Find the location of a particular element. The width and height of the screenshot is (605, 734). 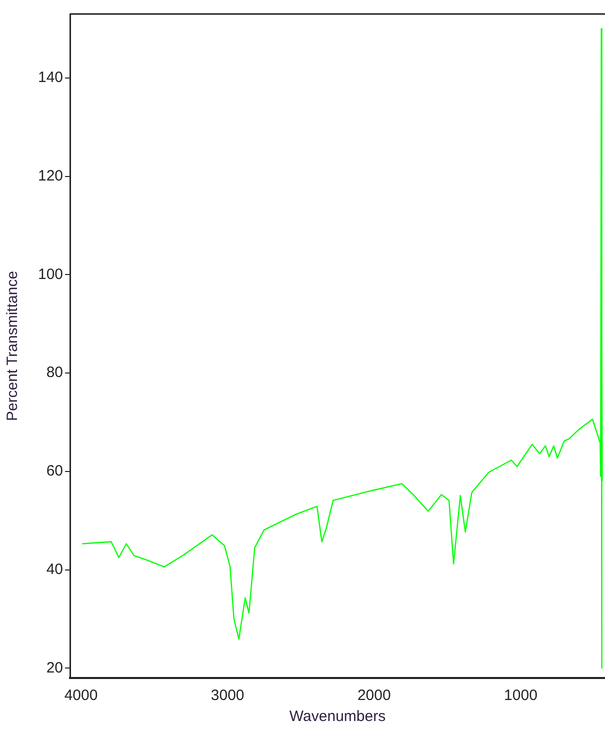

y-tick-label: 40 is located at coordinates (55, 569).